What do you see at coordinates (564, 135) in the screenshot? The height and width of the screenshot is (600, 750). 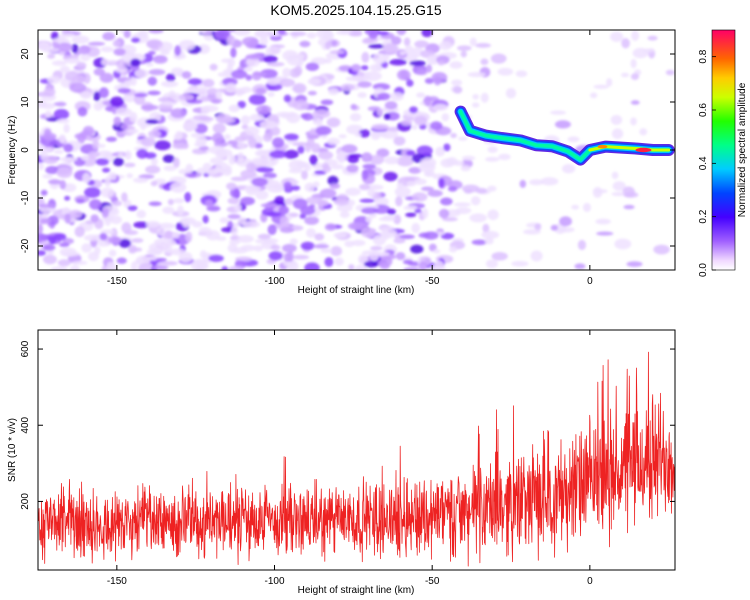 I see `spectrogram-ridge` at bounding box center [564, 135].